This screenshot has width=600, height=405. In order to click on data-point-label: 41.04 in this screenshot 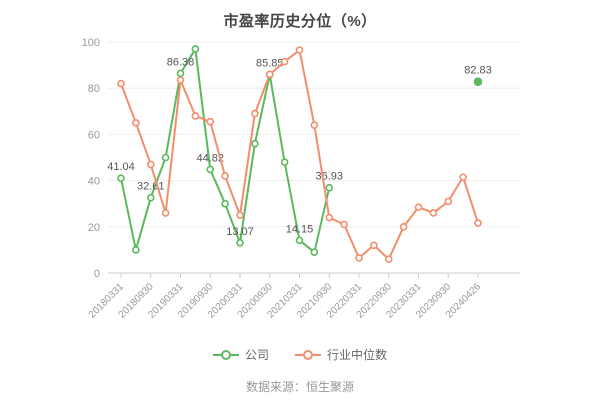, I will do `click(121, 167)`.